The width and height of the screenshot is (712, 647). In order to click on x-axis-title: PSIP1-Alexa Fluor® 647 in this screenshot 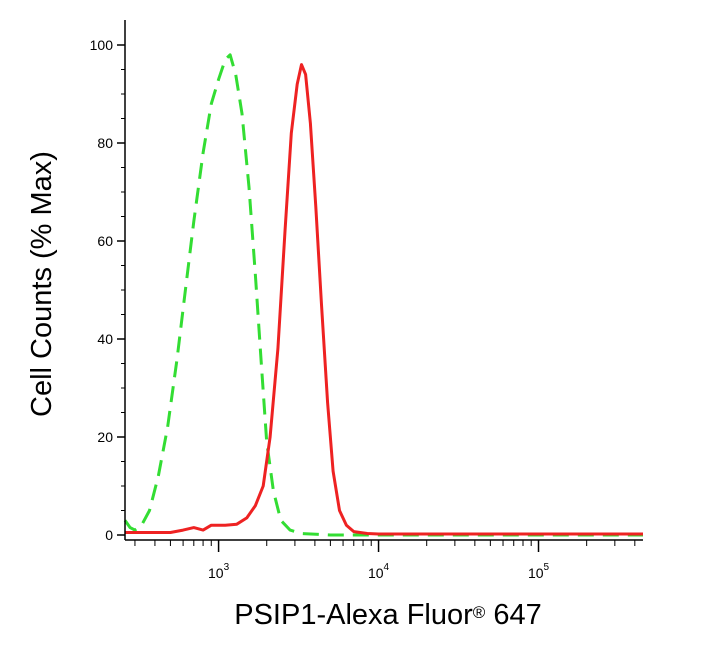, I will do `click(388, 615)`.